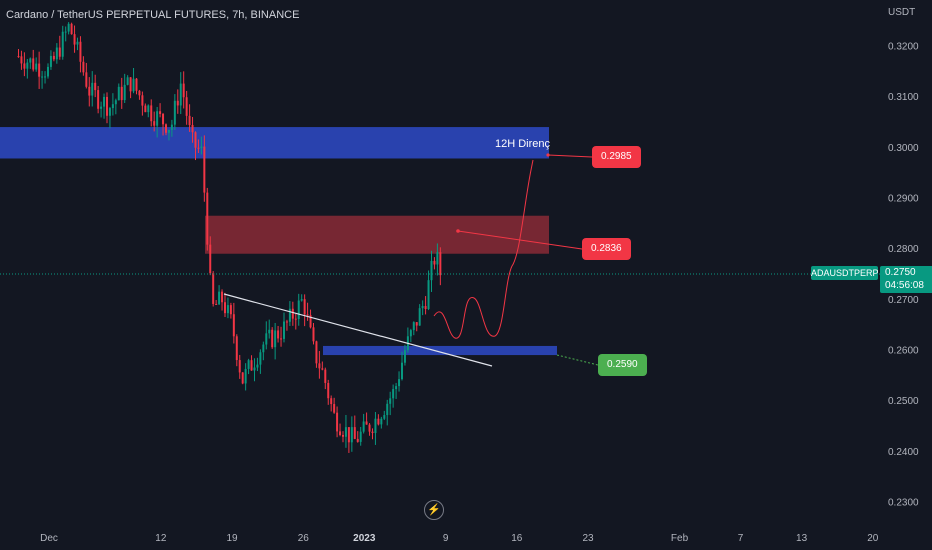 The width and height of the screenshot is (932, 550). Describe the element at coordinates (906, 279) in the screenshot. I see `last-price-badge: 0.2750 04:56:08` at that location.